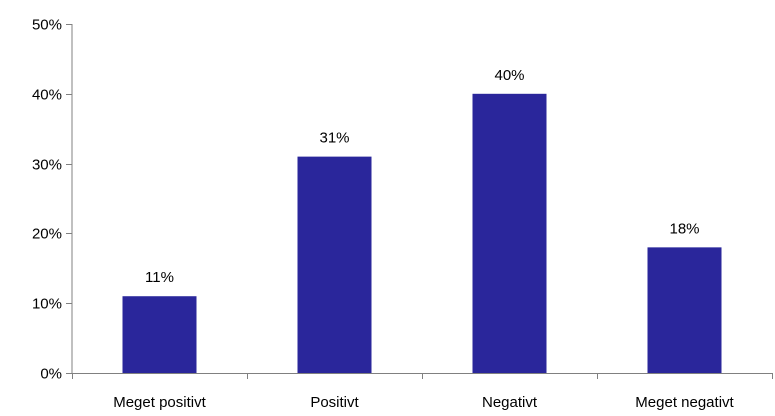  What do you see at coordinates (47, 234) in the screenshot?
I see `y-tick-label: 20%` at bounding box center [47, 234].